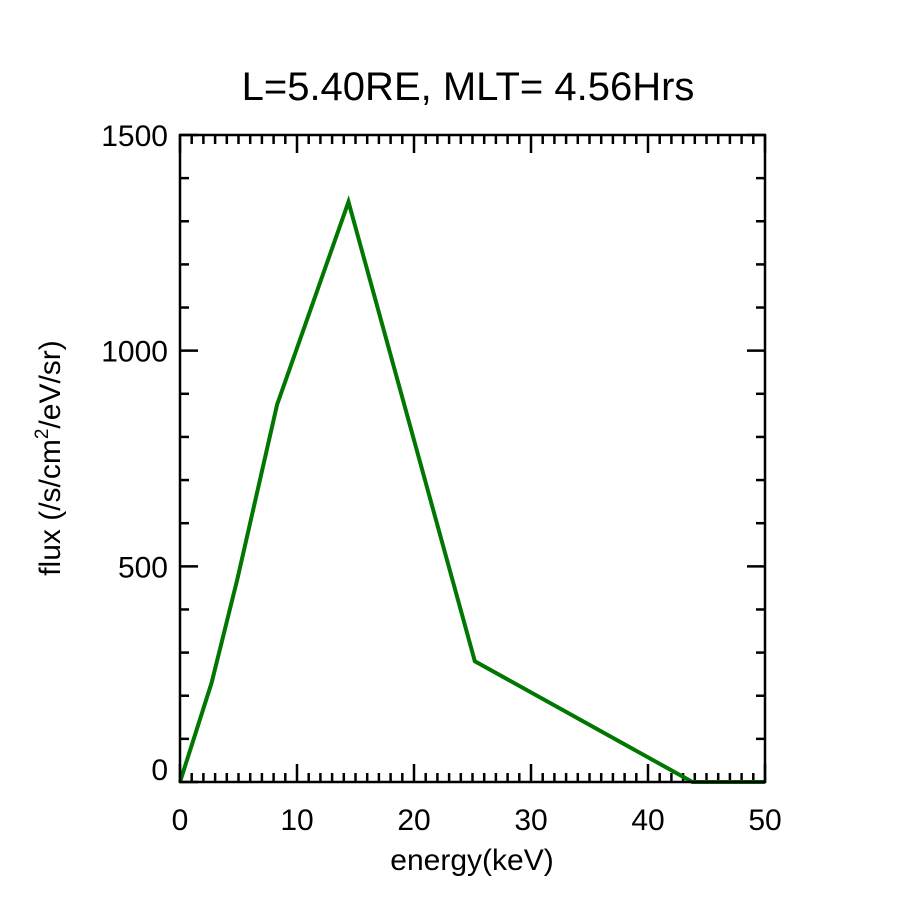  I want to click on x-tick-label: 20, so click(413, 820).